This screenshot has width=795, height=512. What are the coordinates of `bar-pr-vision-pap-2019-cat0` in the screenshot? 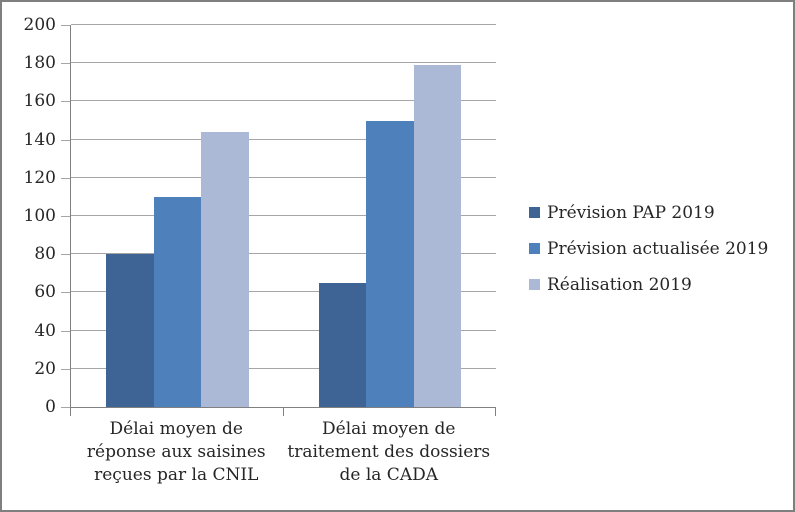 It's located at (130, 330).